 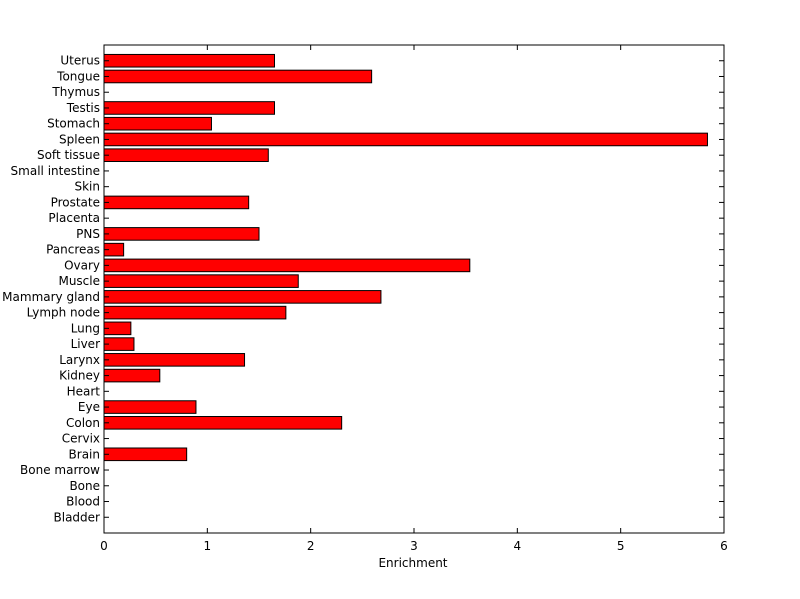 What do you see at coordinates (405, 139) in the screenshot?
I see `bar-spleen` at bounding box center [405, 139].